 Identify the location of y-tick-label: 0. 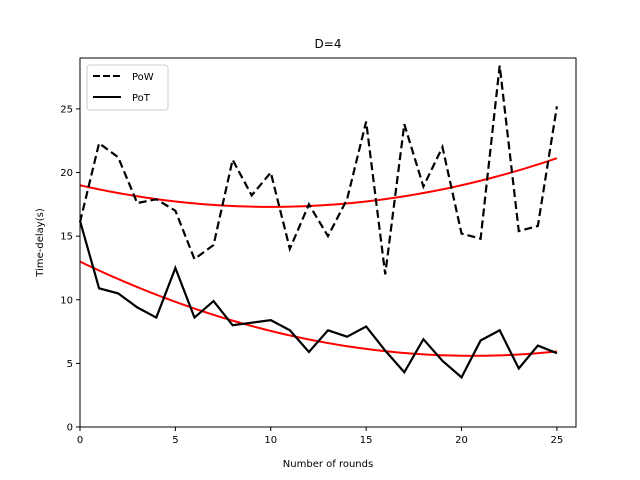
(70, 428).